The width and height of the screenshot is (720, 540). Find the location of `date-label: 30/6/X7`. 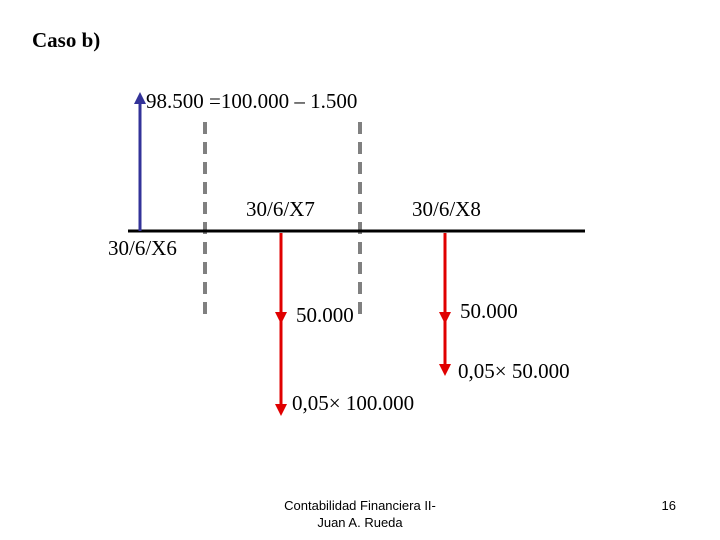

date-label: 30/6/X7 is located at coordinates (280, 209).